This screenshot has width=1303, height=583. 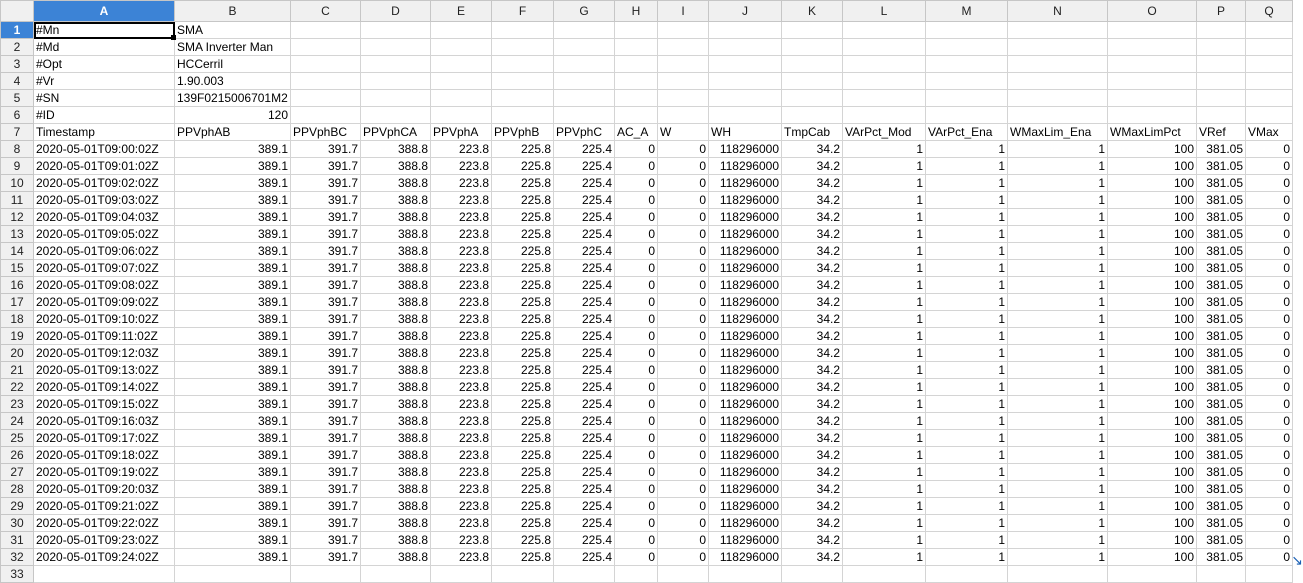 I want to click on row-header: 24, so click(x=17, y=421).